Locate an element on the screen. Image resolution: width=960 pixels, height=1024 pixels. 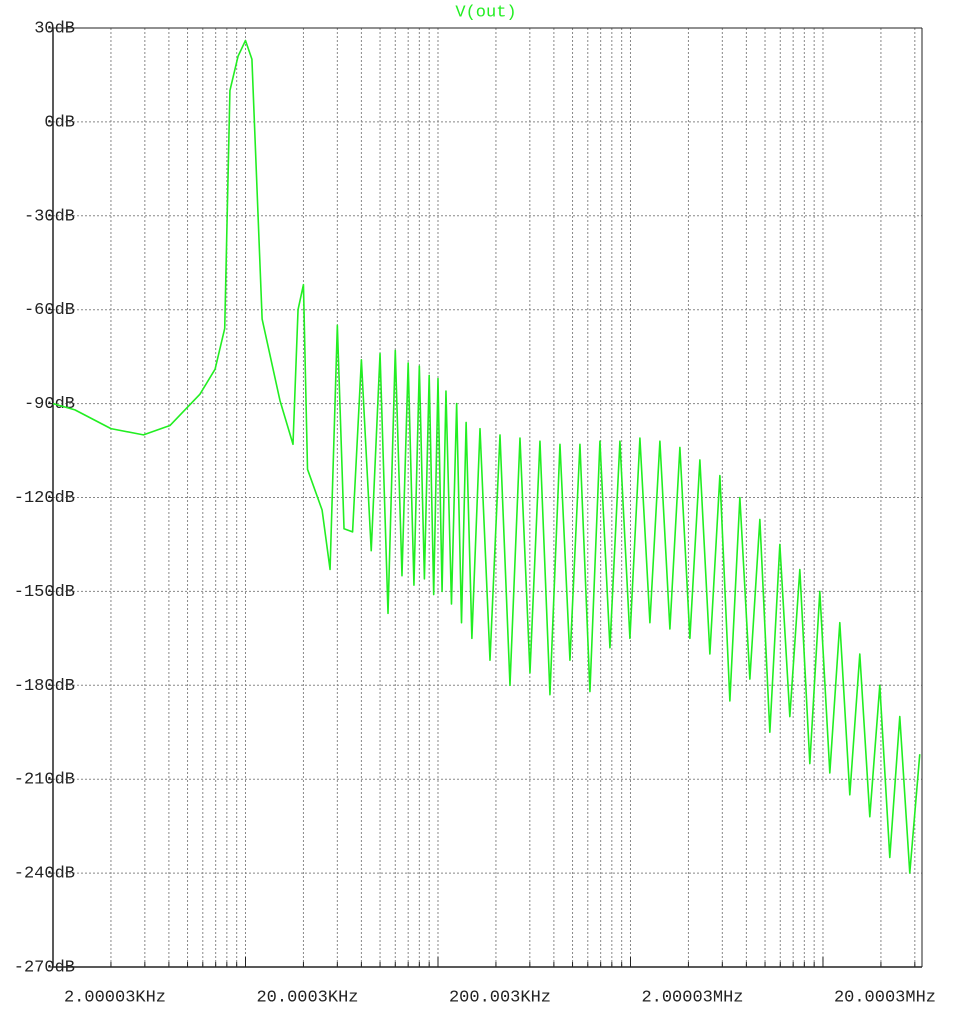
y-tick-label: -60dB is located at coordinates (49, 310).